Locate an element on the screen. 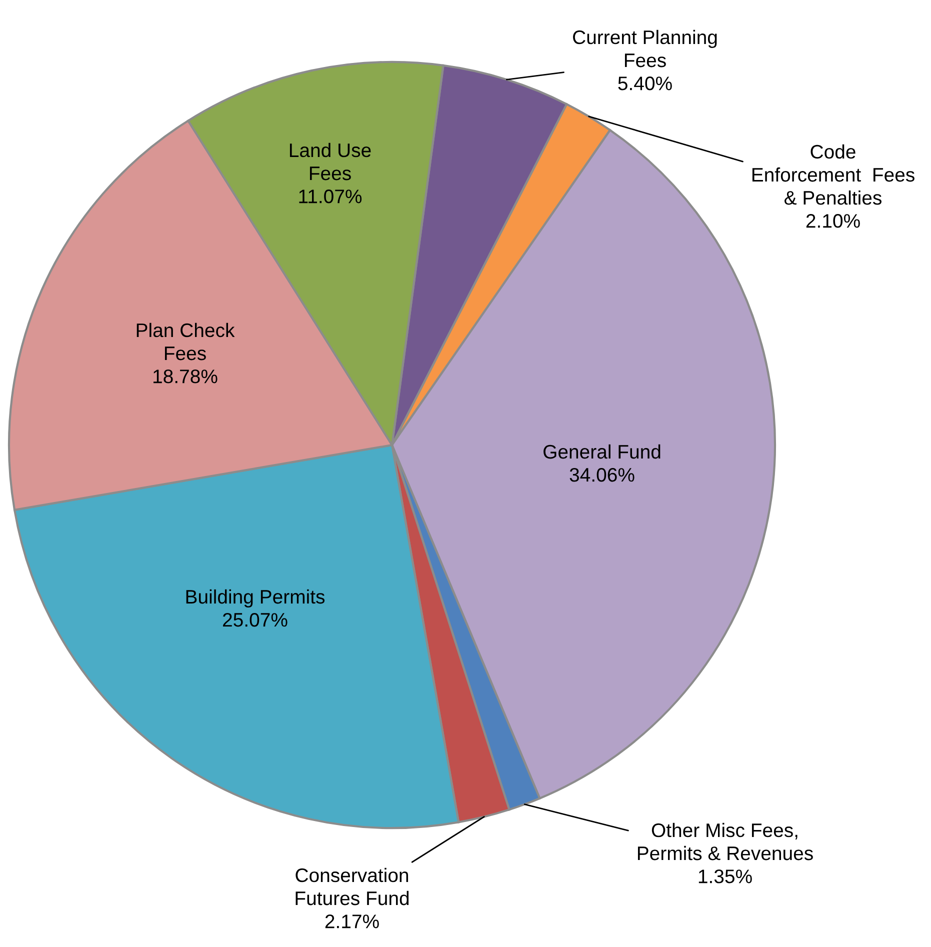 The width and height of the screenshot is (931, 947). data-label: 34.06% is located at coordinates (602, 475).